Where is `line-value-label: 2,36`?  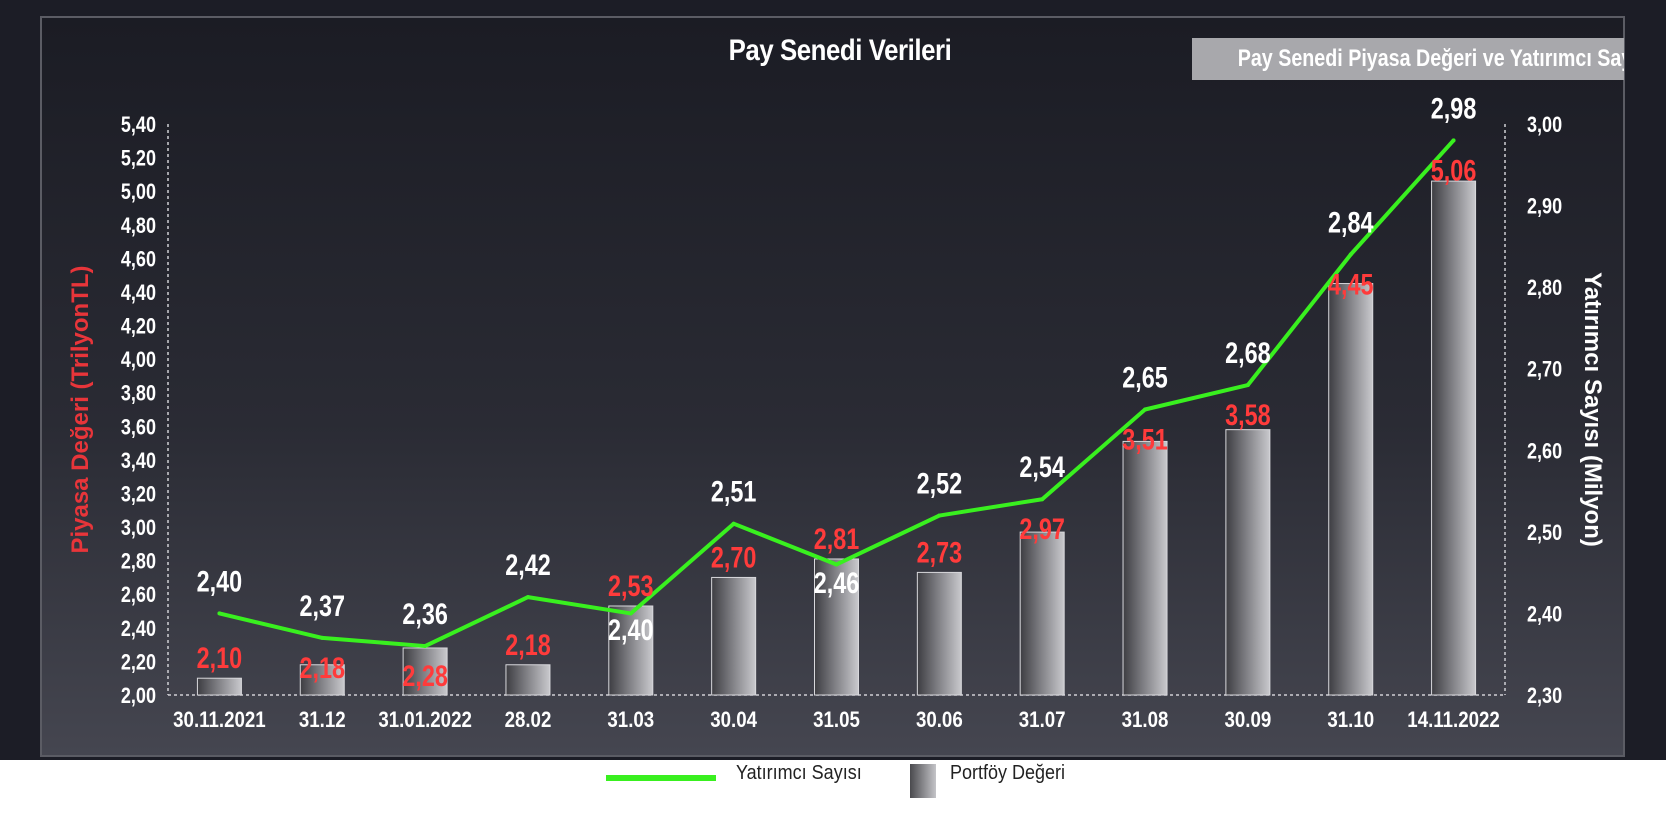 line-value-label: 2,36 is located at coordinates (425, 613).